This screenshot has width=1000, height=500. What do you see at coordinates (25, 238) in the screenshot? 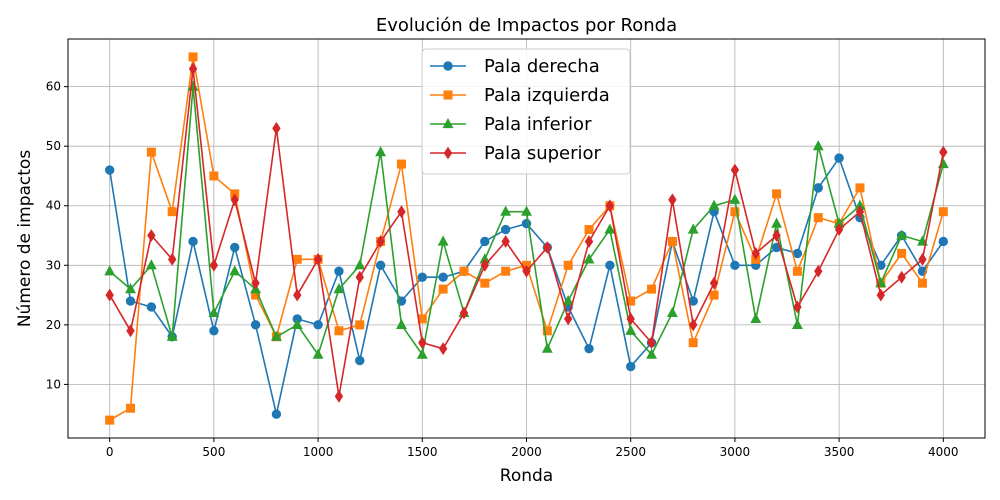
I see `y-axis-label: Número de impactos` at bounding box center [25, 238].